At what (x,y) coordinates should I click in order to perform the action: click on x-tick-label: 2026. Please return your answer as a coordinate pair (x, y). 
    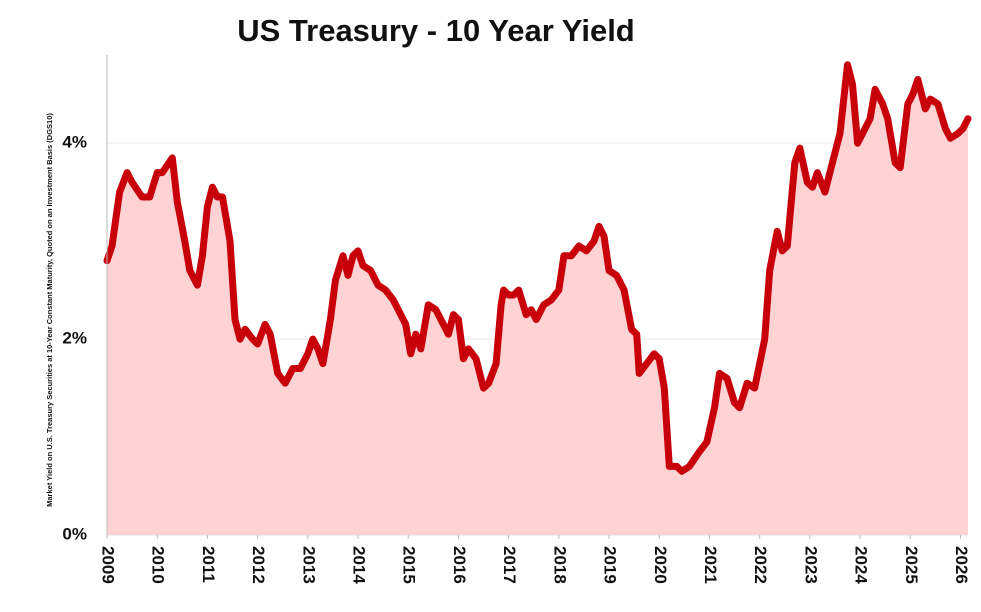
    Looking at the image, I should click on (961, 565).